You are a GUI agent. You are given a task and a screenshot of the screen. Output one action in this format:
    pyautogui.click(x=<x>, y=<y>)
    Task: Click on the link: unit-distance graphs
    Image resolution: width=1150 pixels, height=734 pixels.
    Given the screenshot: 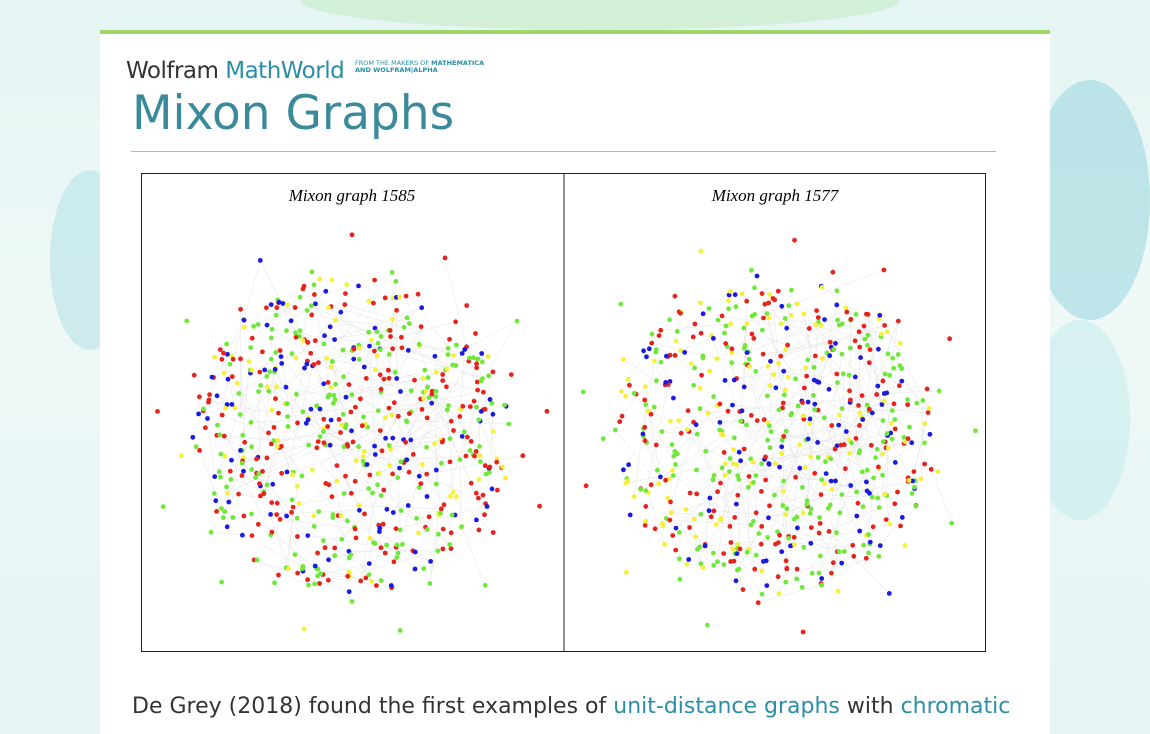 What is the action you would take?
    pyautogui.click(x=726, y=706)
    